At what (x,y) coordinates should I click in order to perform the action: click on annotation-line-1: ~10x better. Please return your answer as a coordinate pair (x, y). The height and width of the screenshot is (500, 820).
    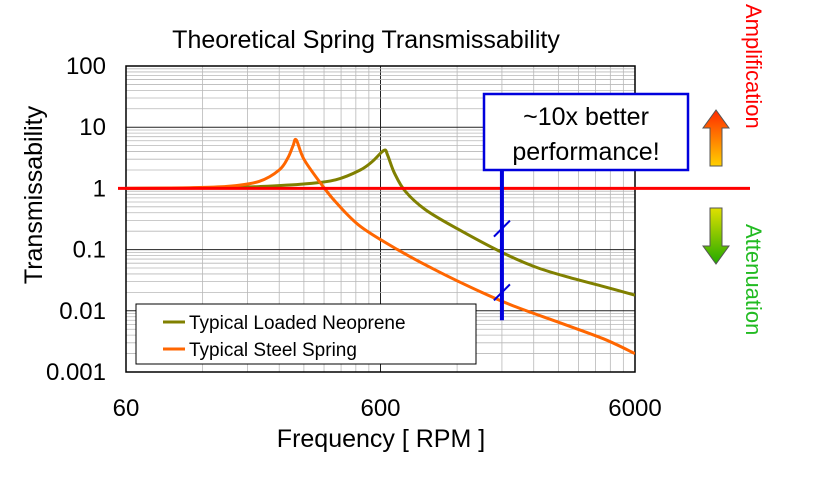
    Looking at the image, I should click on (586, 117).